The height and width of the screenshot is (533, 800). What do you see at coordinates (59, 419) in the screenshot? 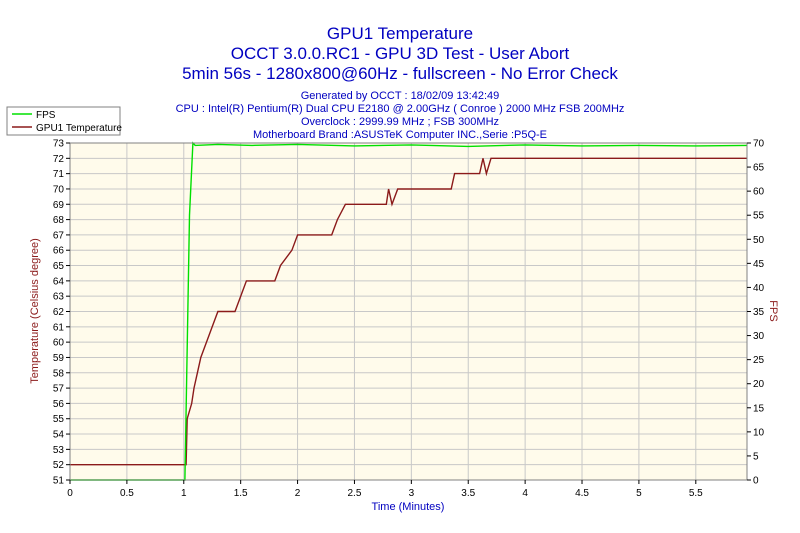
I see `y-left-tick-label: 55` at bounding box center [59, 419].